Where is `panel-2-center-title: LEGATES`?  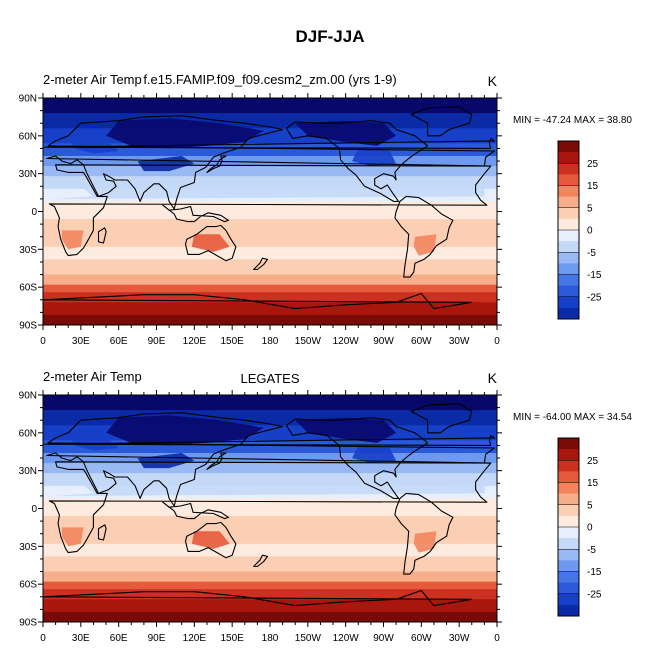 panel-2-center-title: LEGATES is located at coordinates (269, 378).